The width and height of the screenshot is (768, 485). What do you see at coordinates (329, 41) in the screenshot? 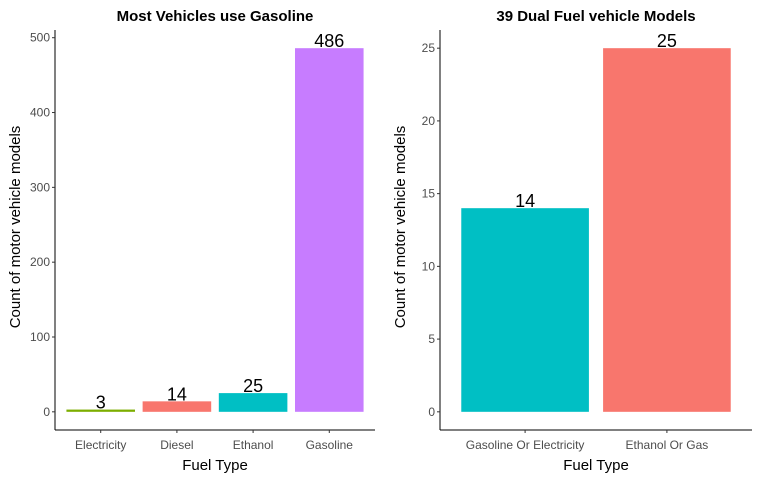
I see `data-label: 486` at bounding box center [329, 41].